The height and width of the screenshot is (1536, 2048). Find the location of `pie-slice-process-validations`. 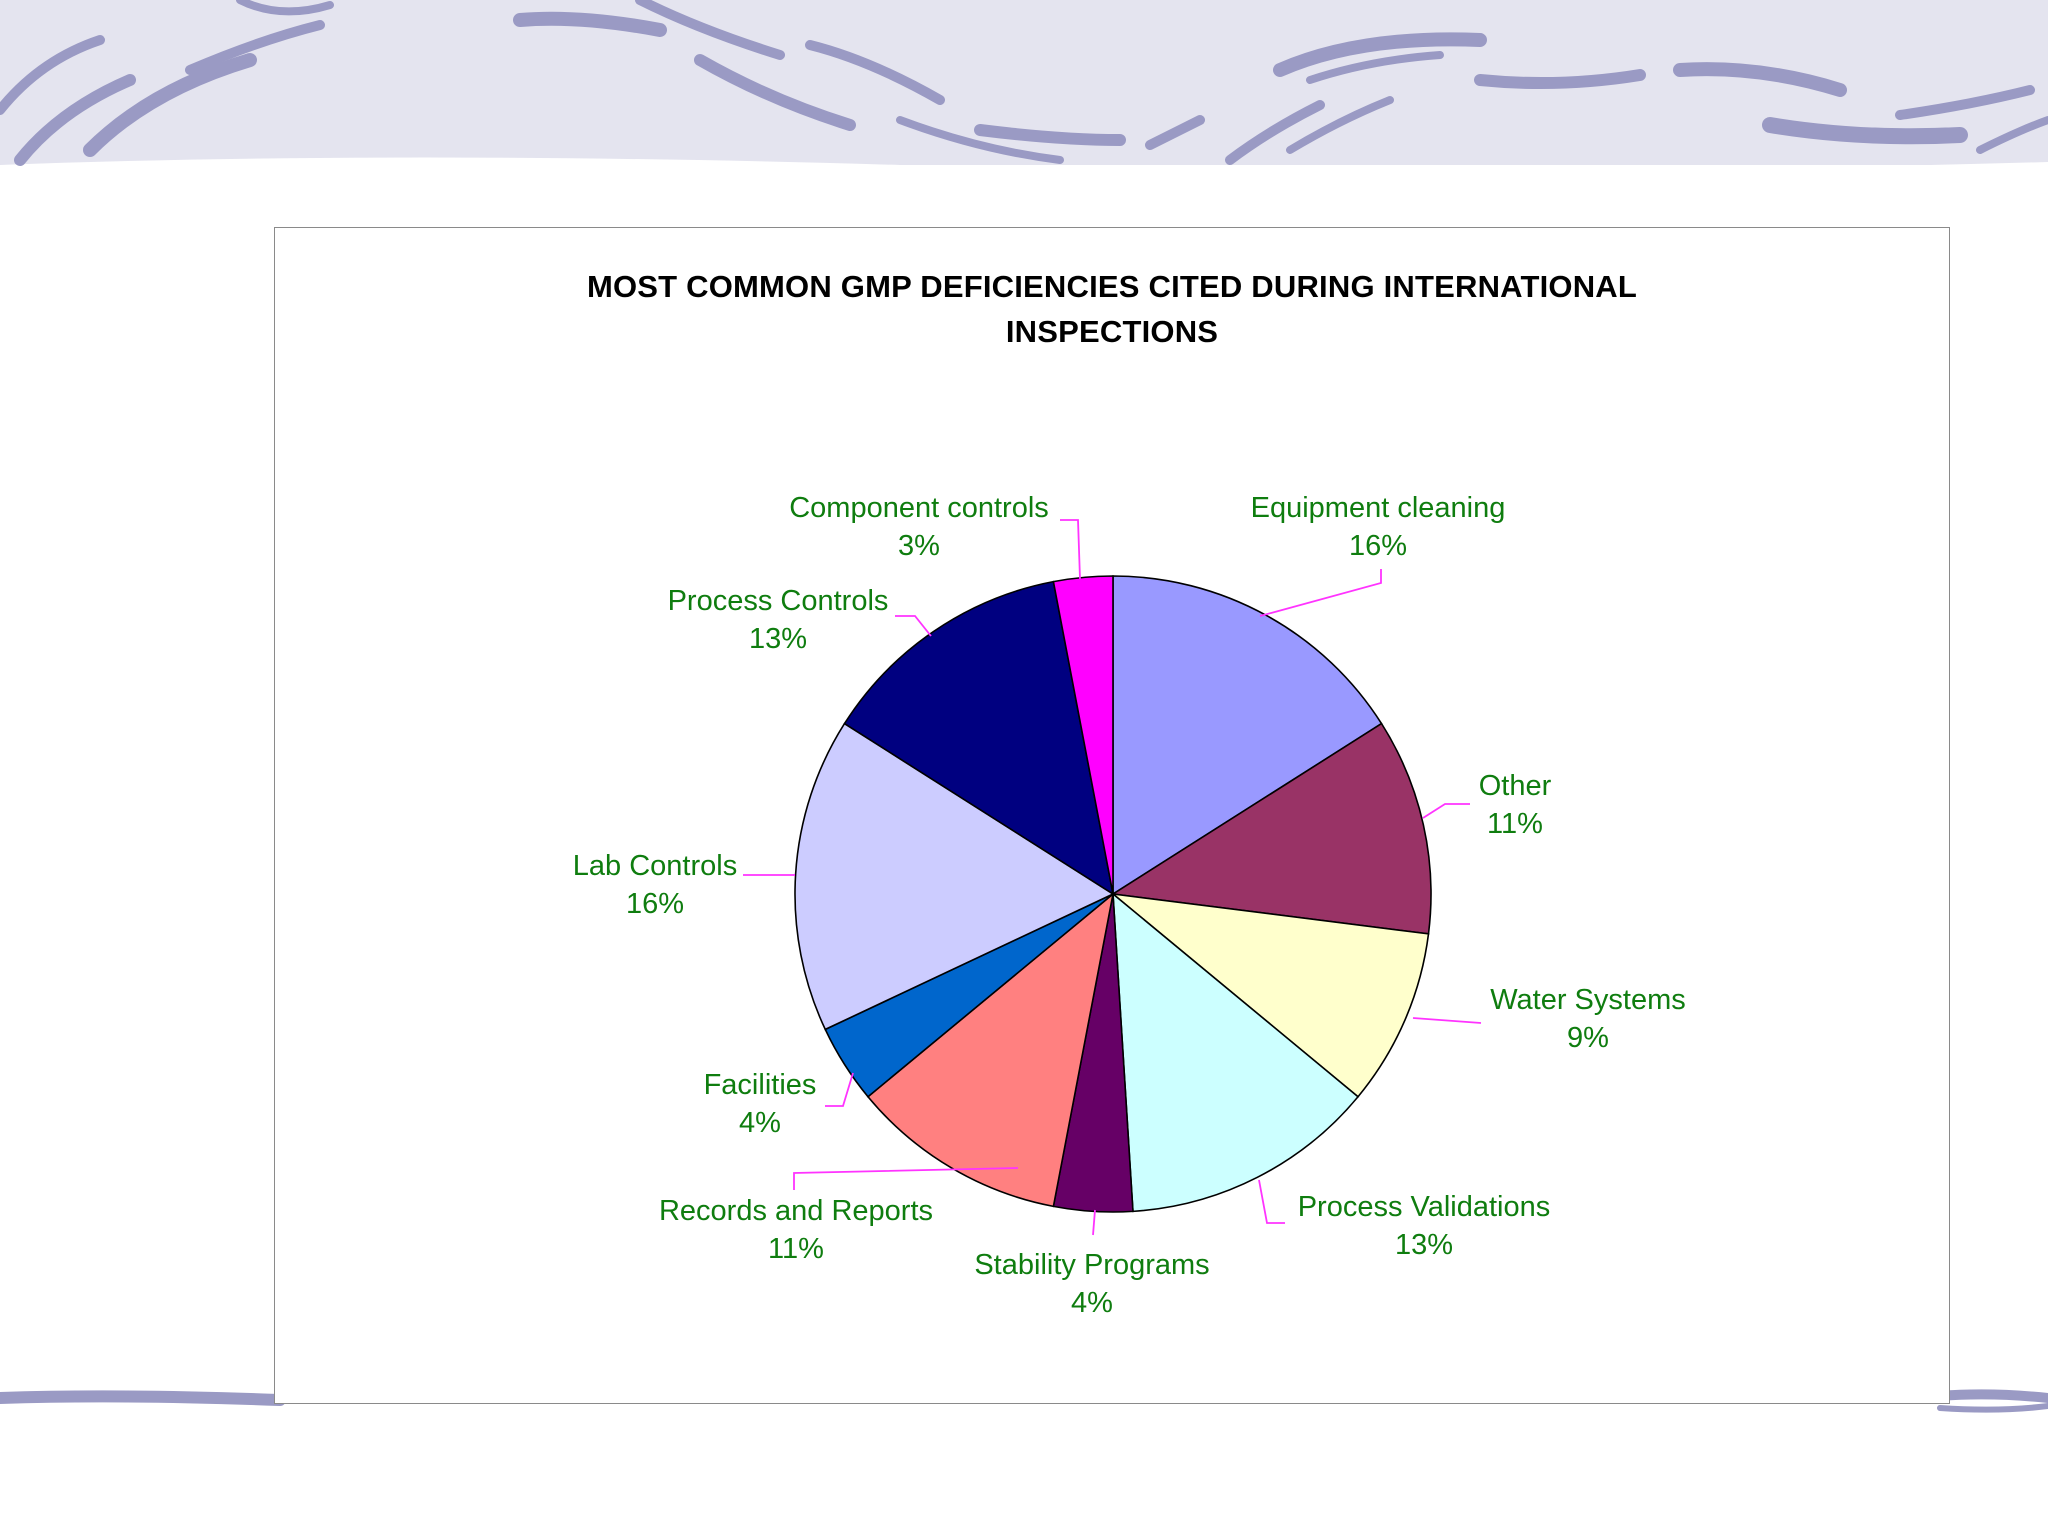

pie-slice-process-validations is located at coordinates (1236, 1052).